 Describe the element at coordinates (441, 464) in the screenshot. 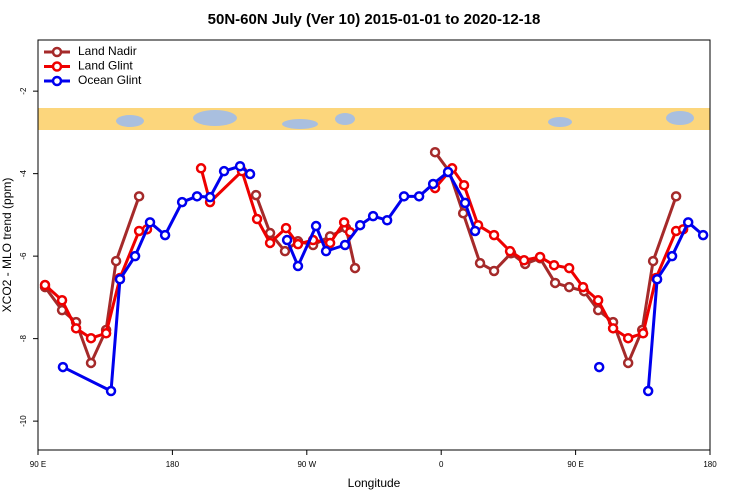

I see `x-tick-label: 0` at that location.